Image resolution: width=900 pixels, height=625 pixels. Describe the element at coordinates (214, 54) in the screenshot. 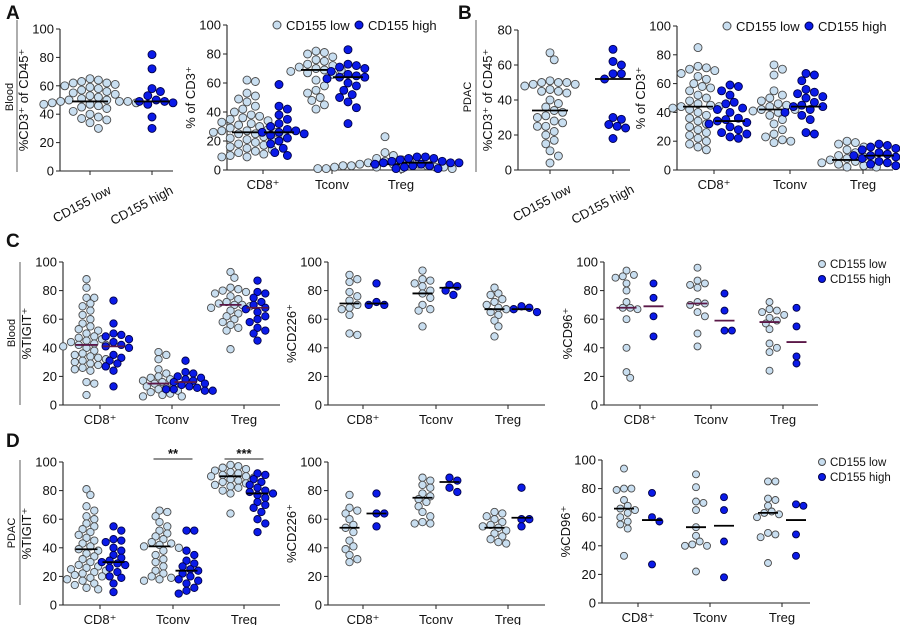

I see `y-tick-label: 80` at that location.